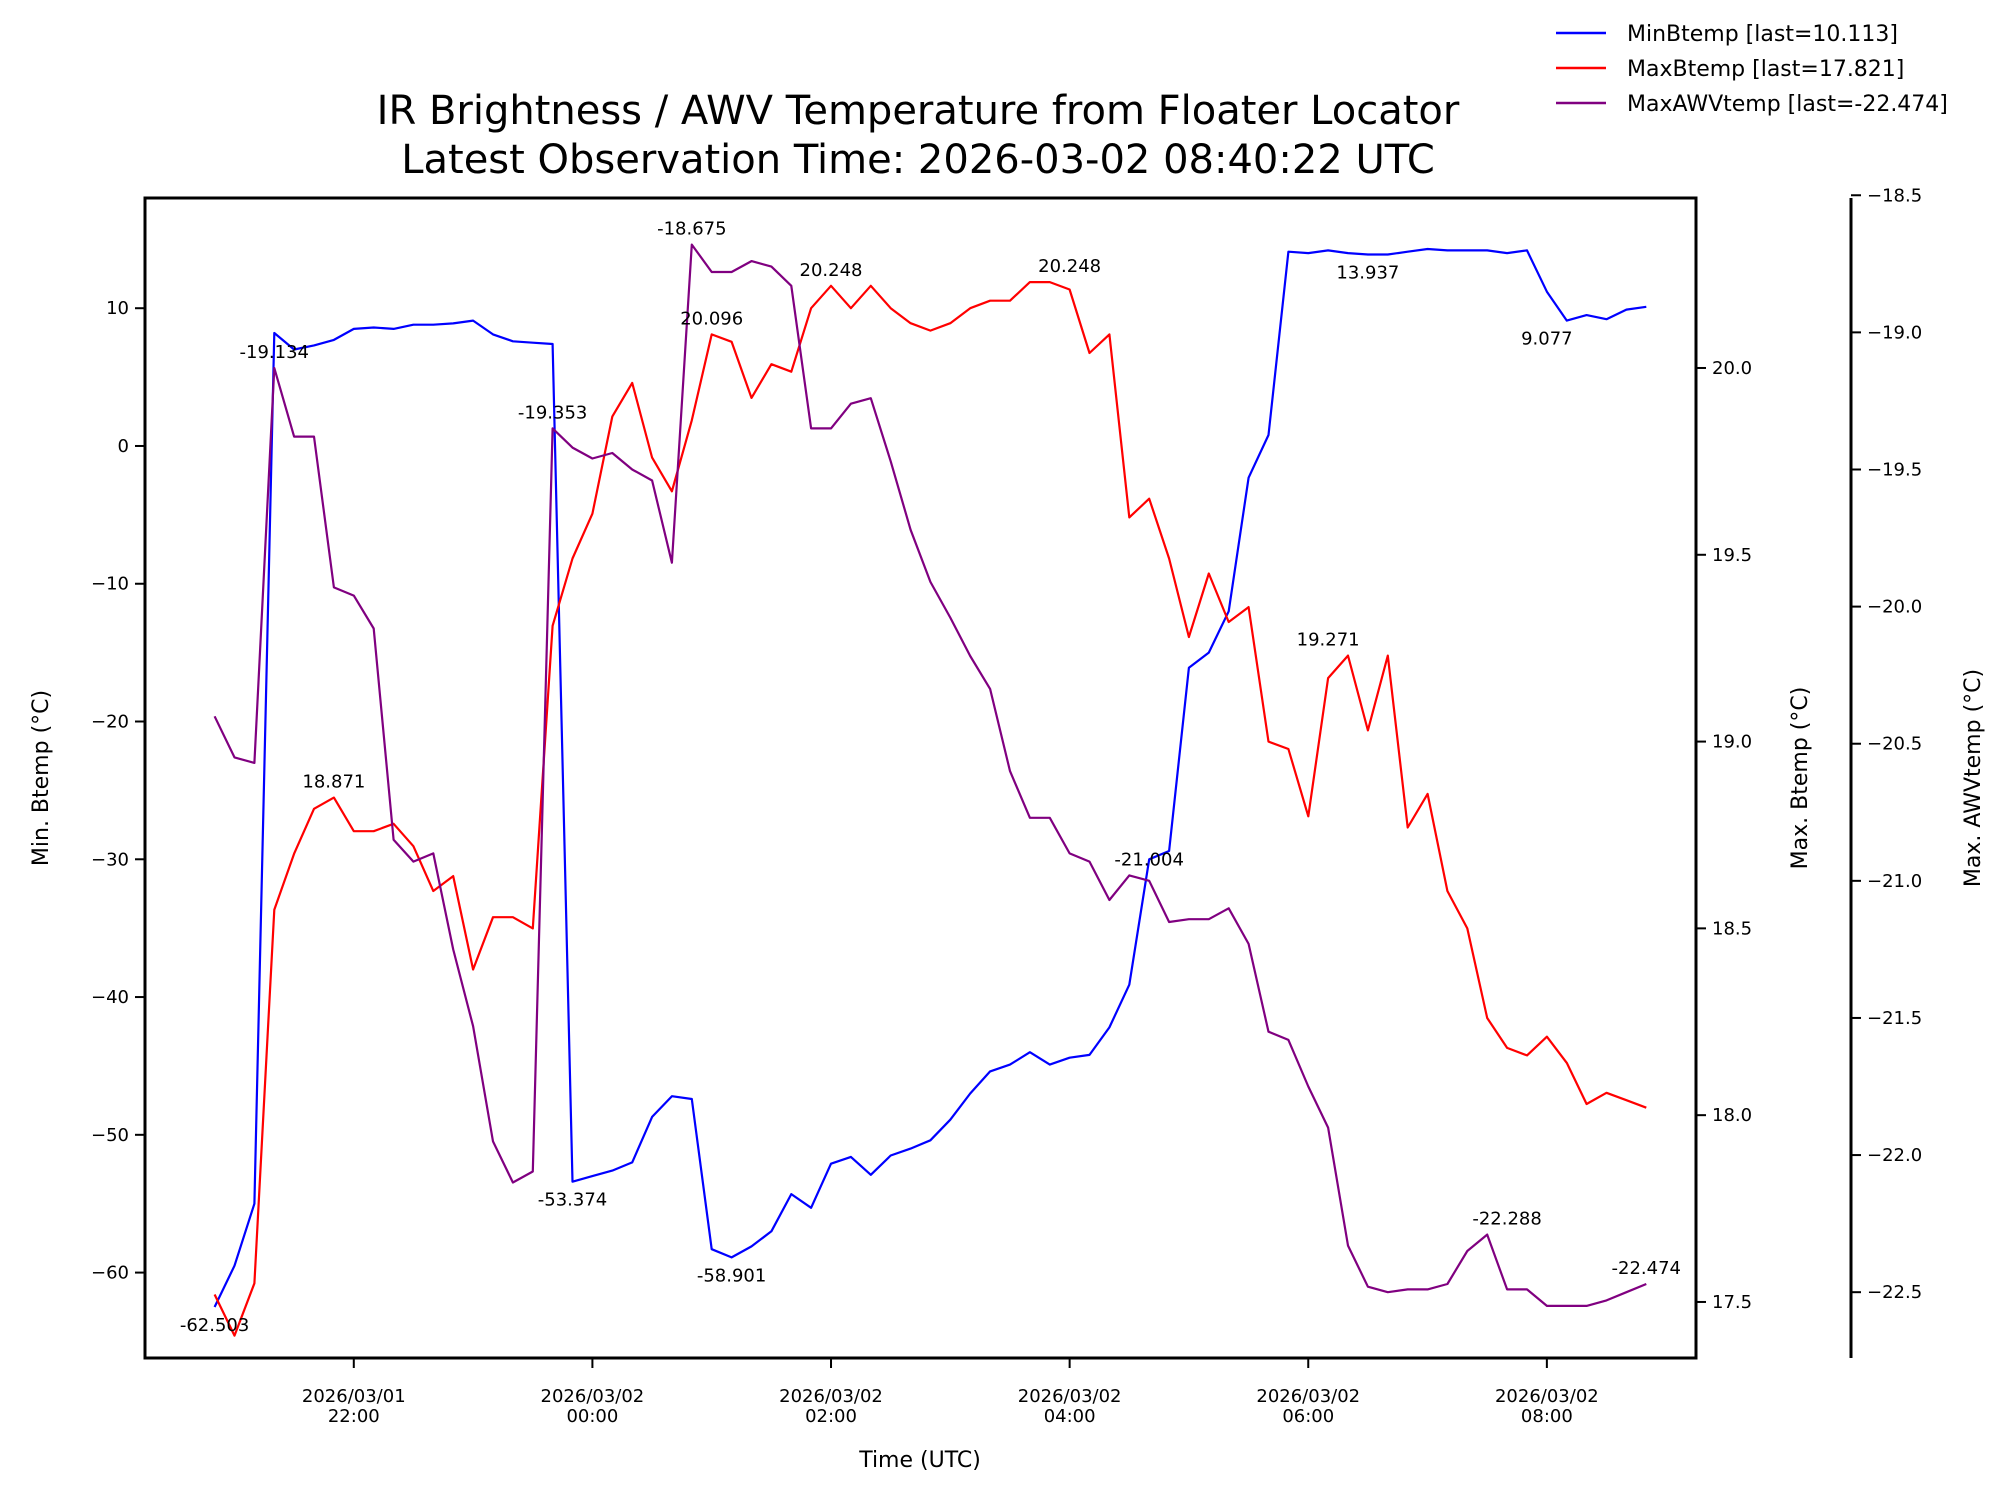  What do you see at coordinates (731, 1275) in the screenshot?
I see `data-annotation: -58.901` at bounding box center [731, 1275].